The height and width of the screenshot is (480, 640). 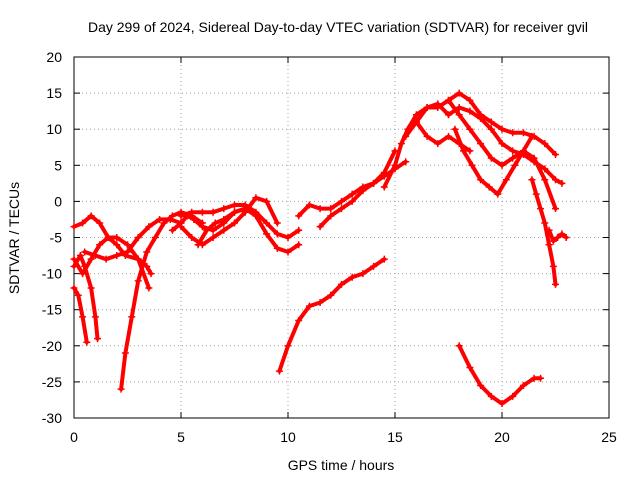 What do you see at coordinates (52, 346) in the screenshot?
I see `y-tick-label: -20` at bounding box center [52, 346].